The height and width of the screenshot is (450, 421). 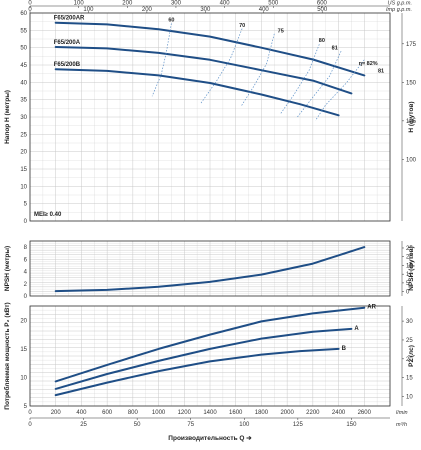 What do you see at coordinates (365, 413) in the screenshot?
I see `lmin-tick-label: 2600` at bounding box center [365, 413].